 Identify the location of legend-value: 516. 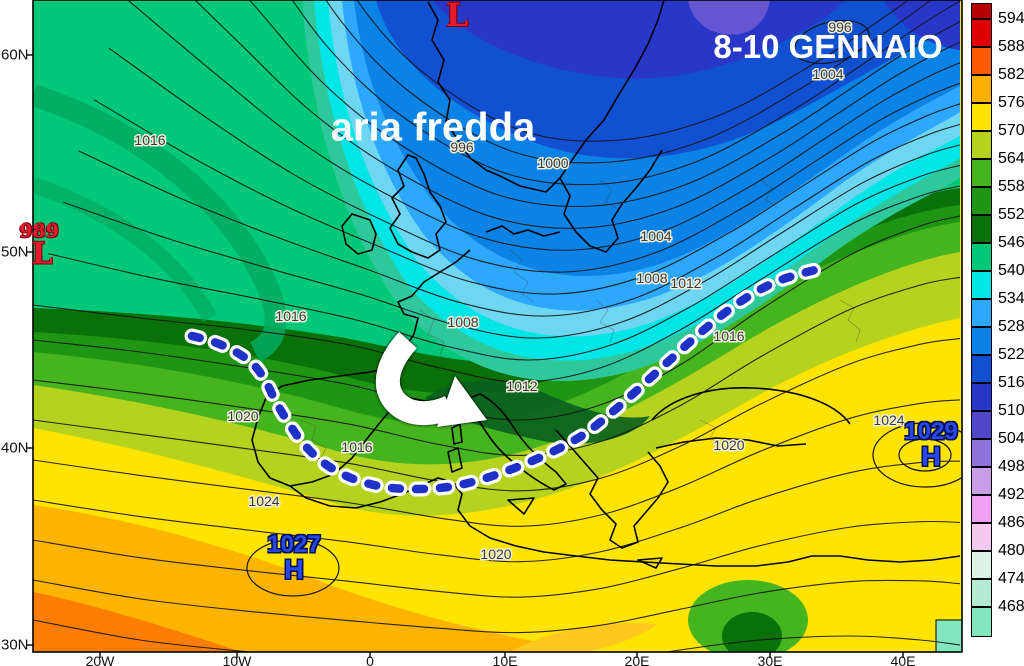
(1011, 382).